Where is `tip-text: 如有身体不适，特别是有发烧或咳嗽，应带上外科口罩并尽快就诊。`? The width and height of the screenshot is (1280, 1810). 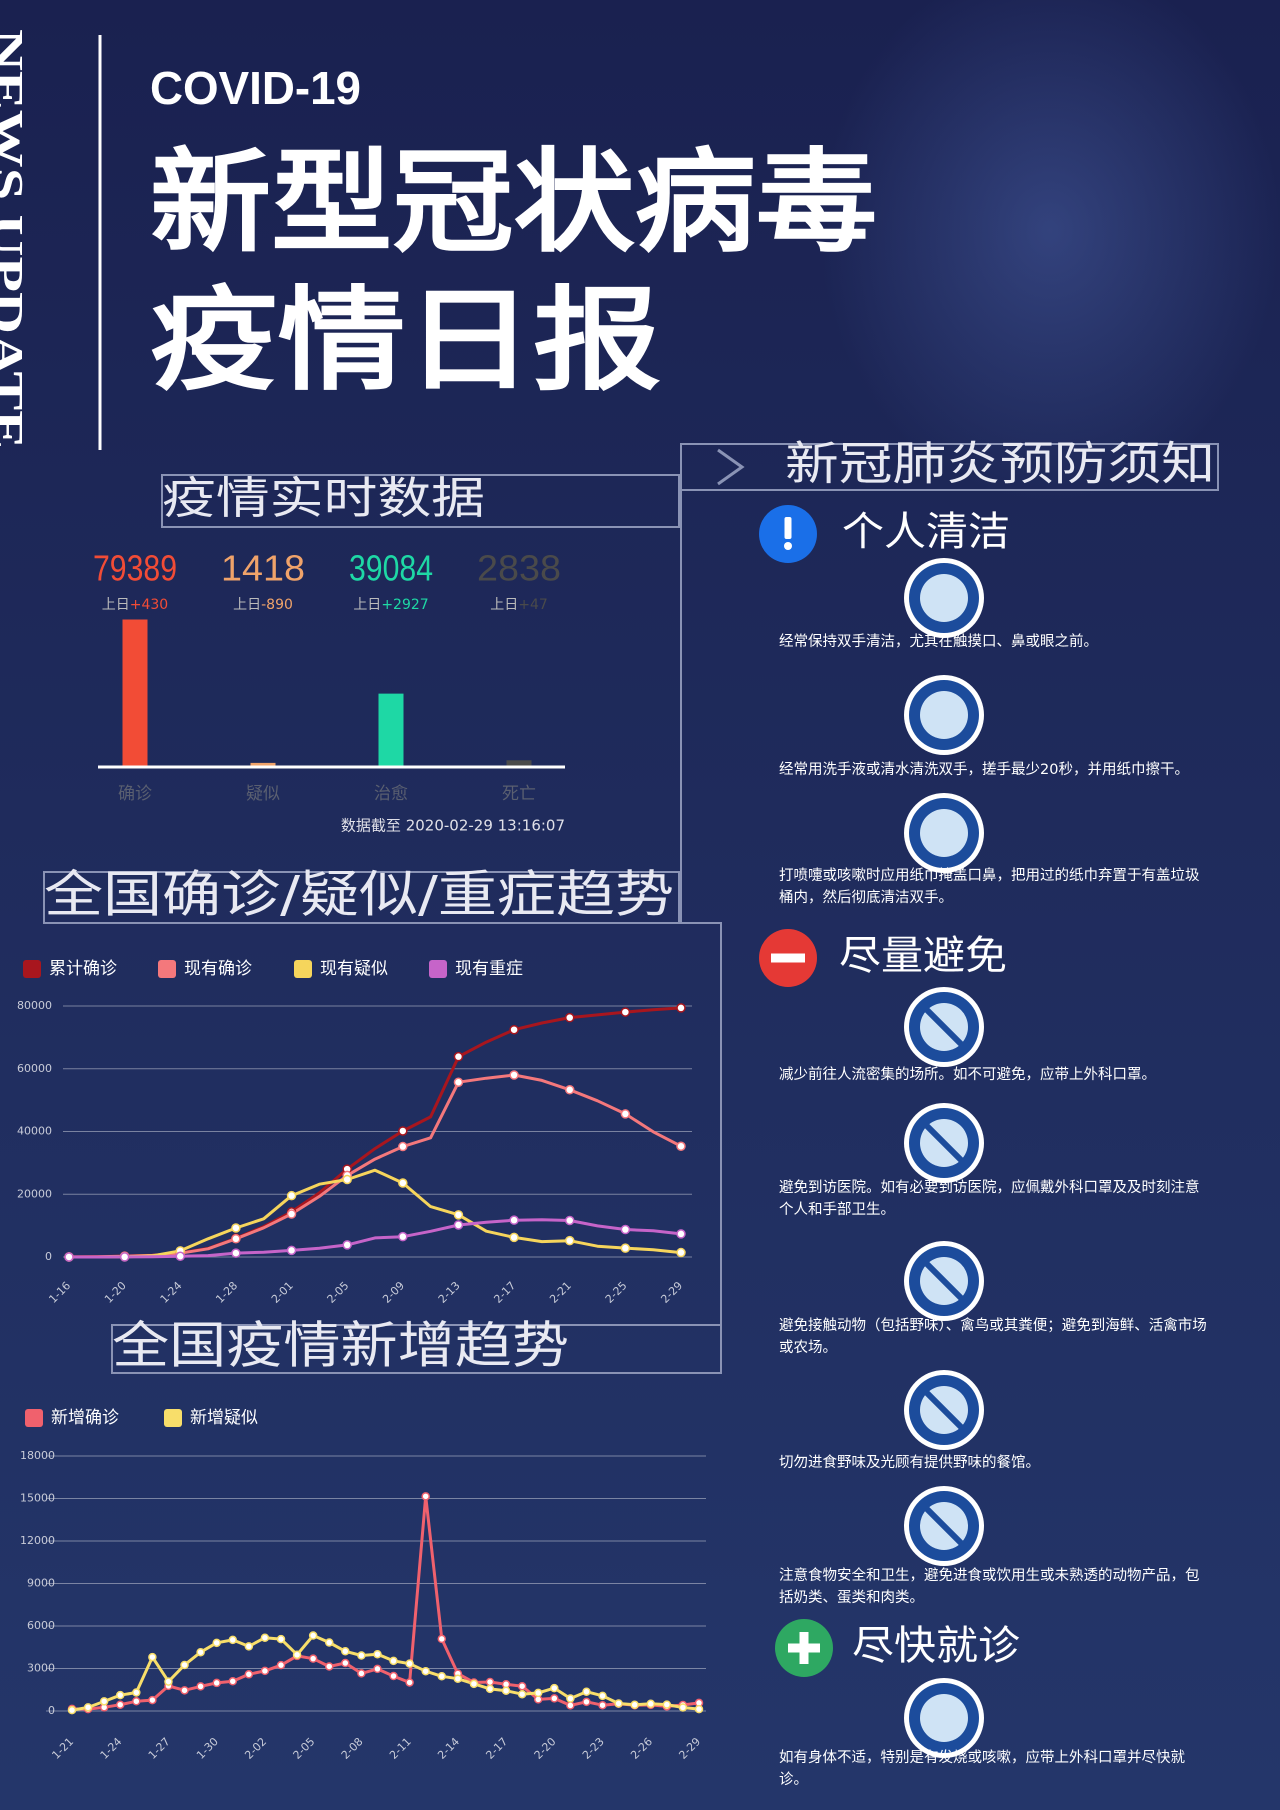 tip-text: 如有身体不适，特别是有发烧或咳嗽，应带上外科口罩并尽快就诊。 is located at coordinates (982, 1769).